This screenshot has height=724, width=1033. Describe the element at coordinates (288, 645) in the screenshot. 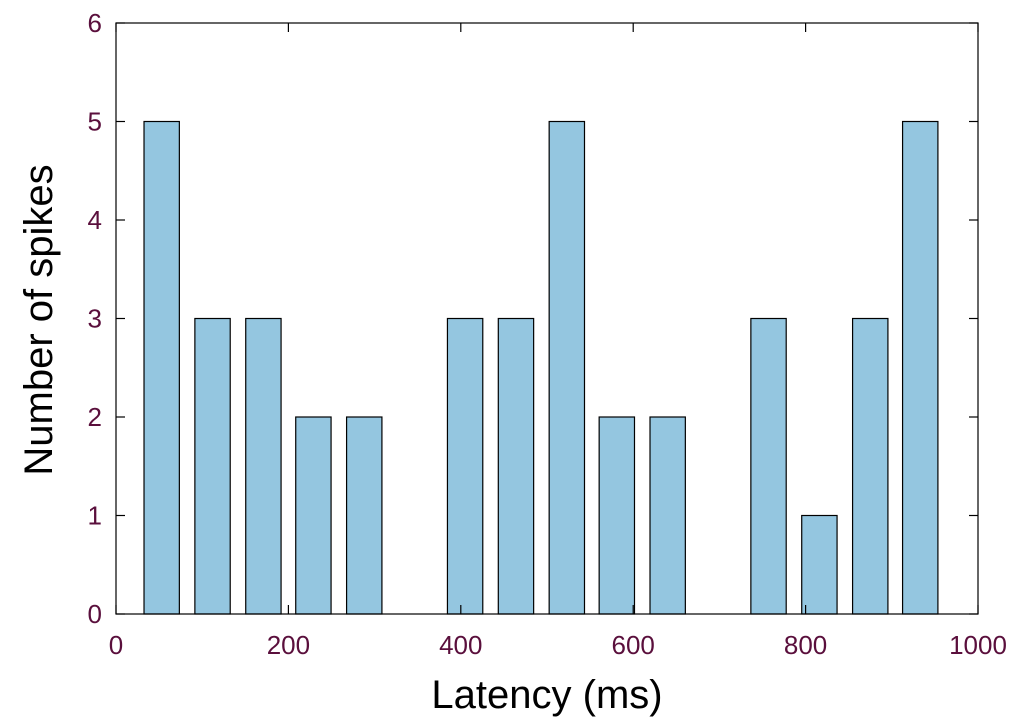

I see `x-tick-label-1: 200` at that location.